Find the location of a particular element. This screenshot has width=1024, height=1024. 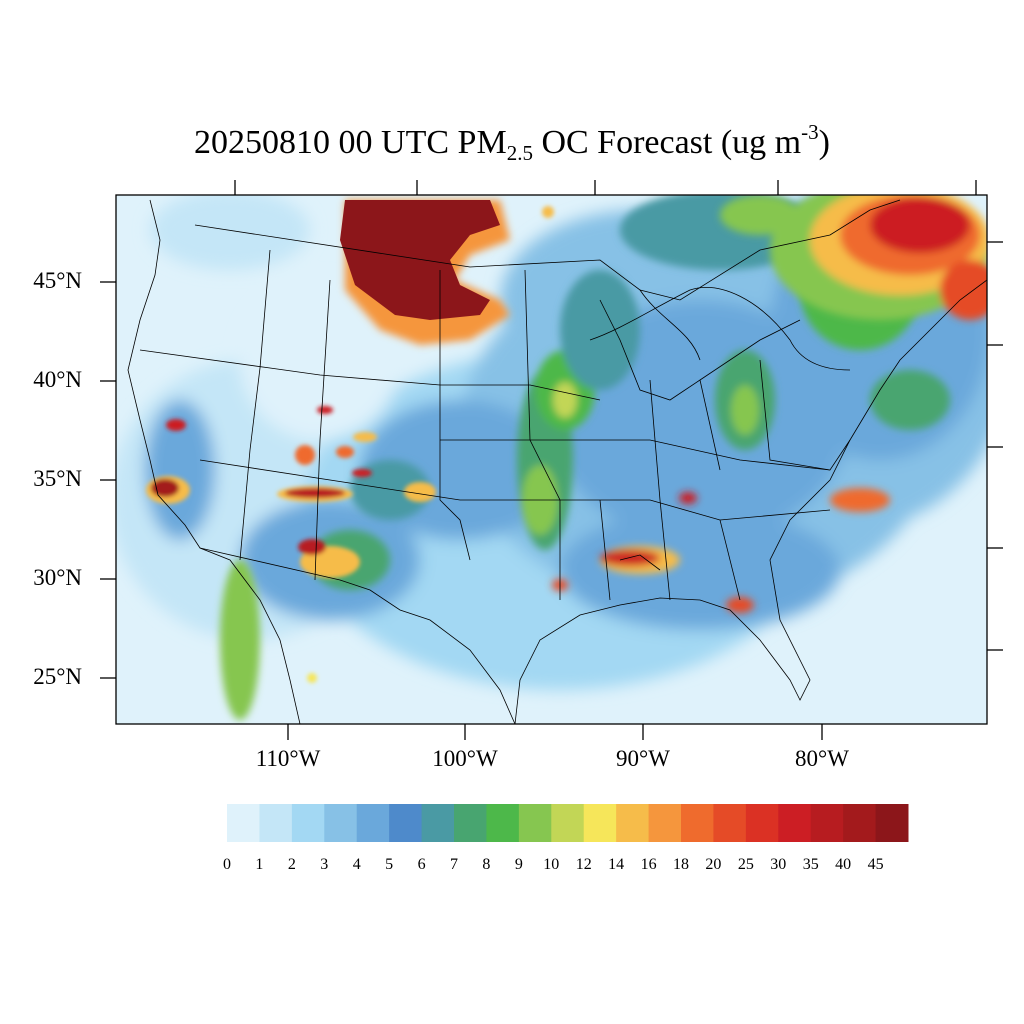

colorbar-label-8: 8 is located at coordinates (486, 864).